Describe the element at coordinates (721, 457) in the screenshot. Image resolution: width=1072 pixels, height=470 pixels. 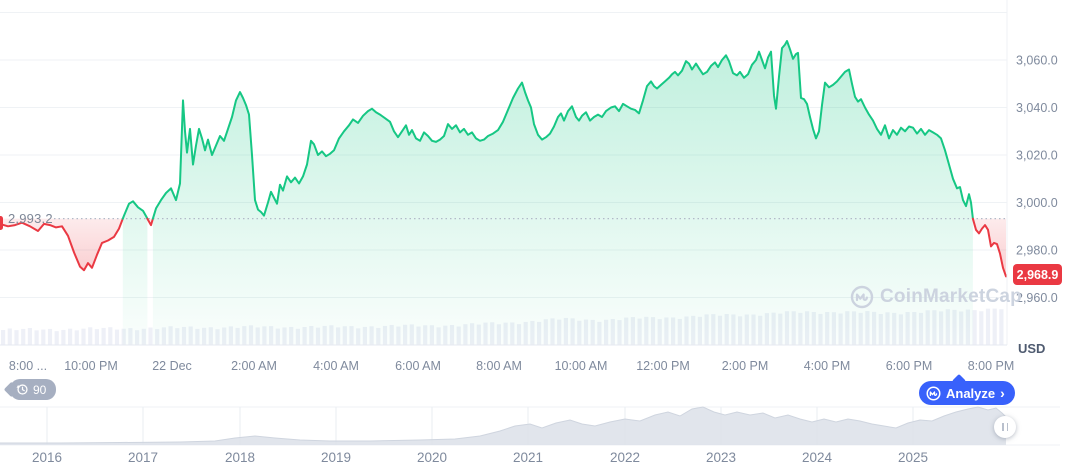
I see `navigator-year-label: 2023` at that location.